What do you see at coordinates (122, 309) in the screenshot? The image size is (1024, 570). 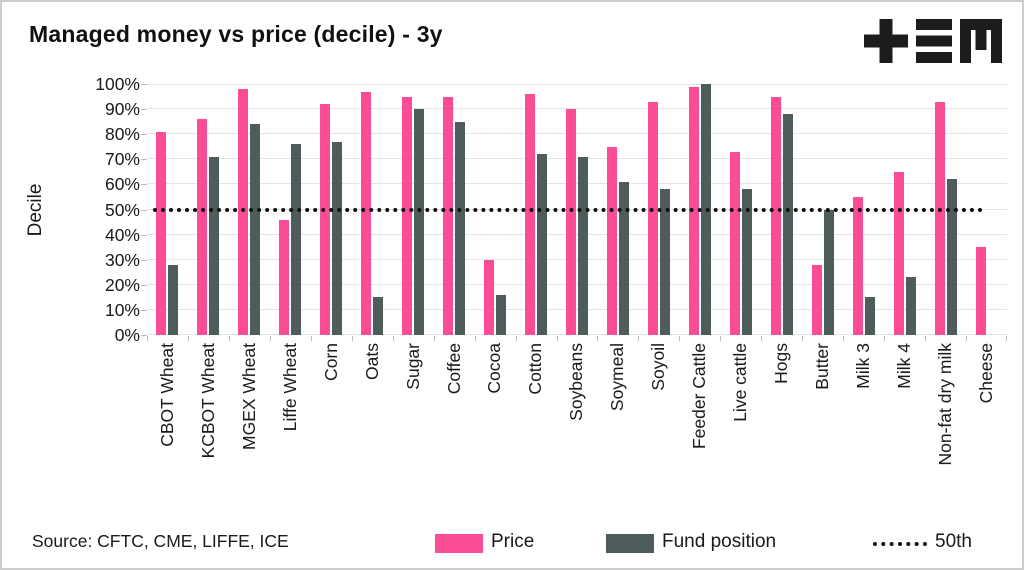 I see `y-tick-label: 10%` at bounding box center [122, 309].